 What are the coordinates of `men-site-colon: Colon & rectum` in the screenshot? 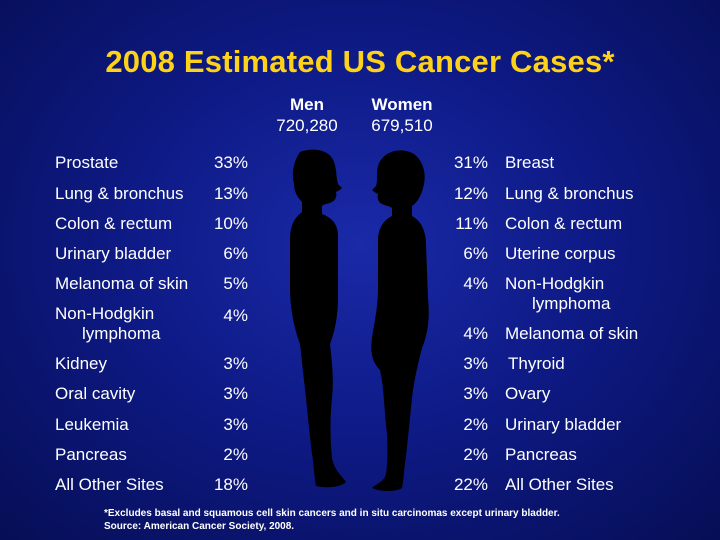 It's located at (114, 223).